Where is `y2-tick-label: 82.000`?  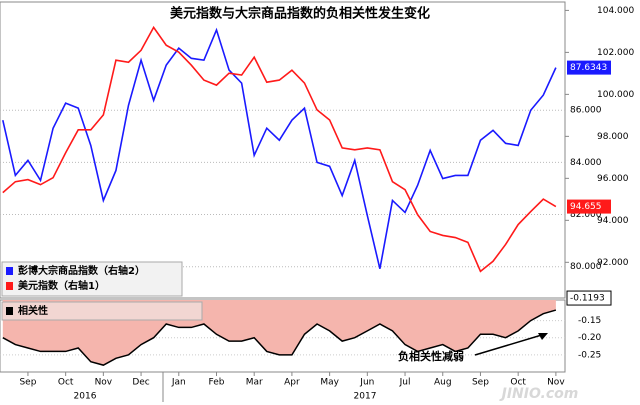 y2-tick-label: 82.000 is located at coordinates (586, 215).